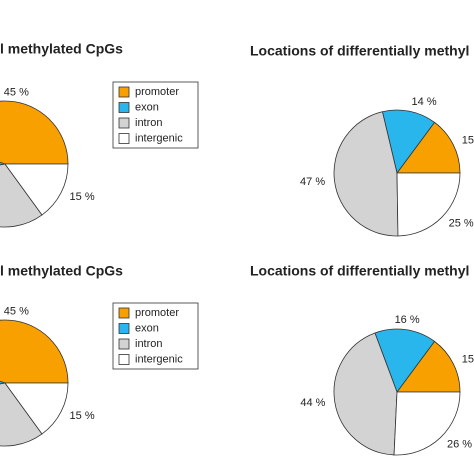 This screenshot has width=474, height=474. I want to click on slice-label: 25 %, so click(461, 224).